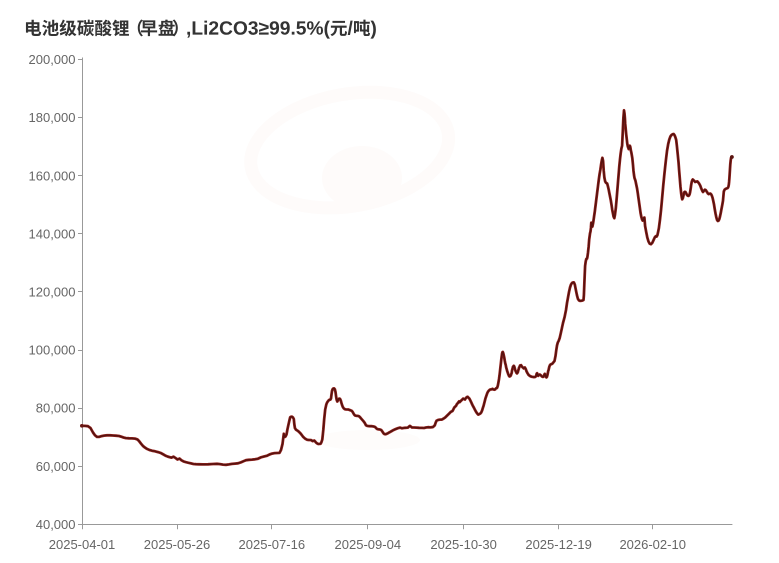 This screenshot has width=779, height=563. What do you see at coordinates (56, 524) in the screenshot?
I see `svg-text: 40,000` at bounding box center [56, 524].